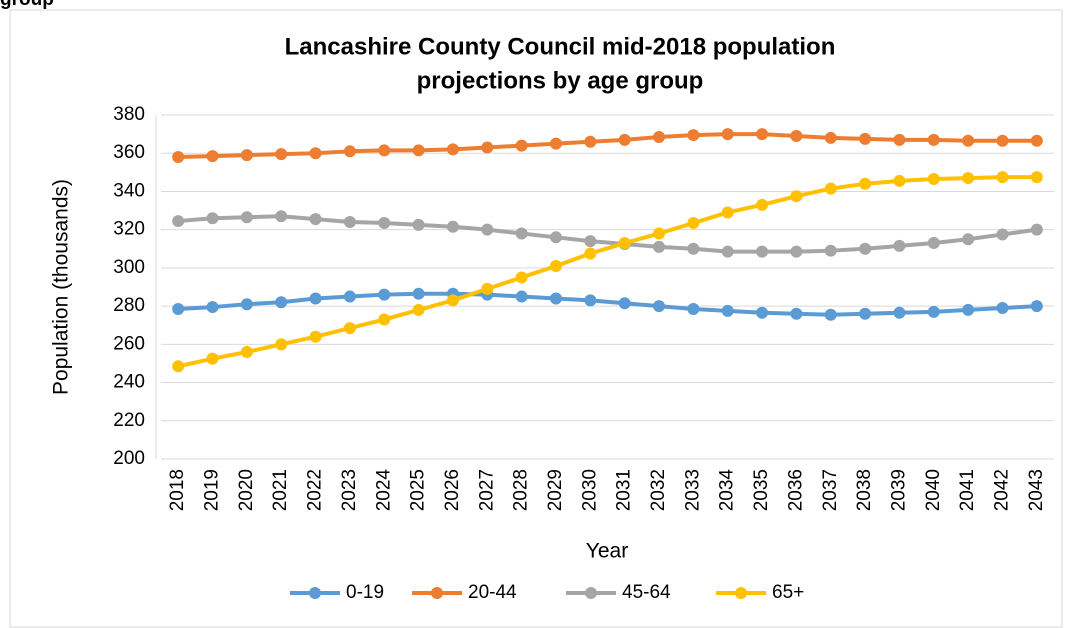  What do you see at coordinates (129, 114) in the screenshot?
I see `y-tick-label: 380` at bounding box center [129, 114].